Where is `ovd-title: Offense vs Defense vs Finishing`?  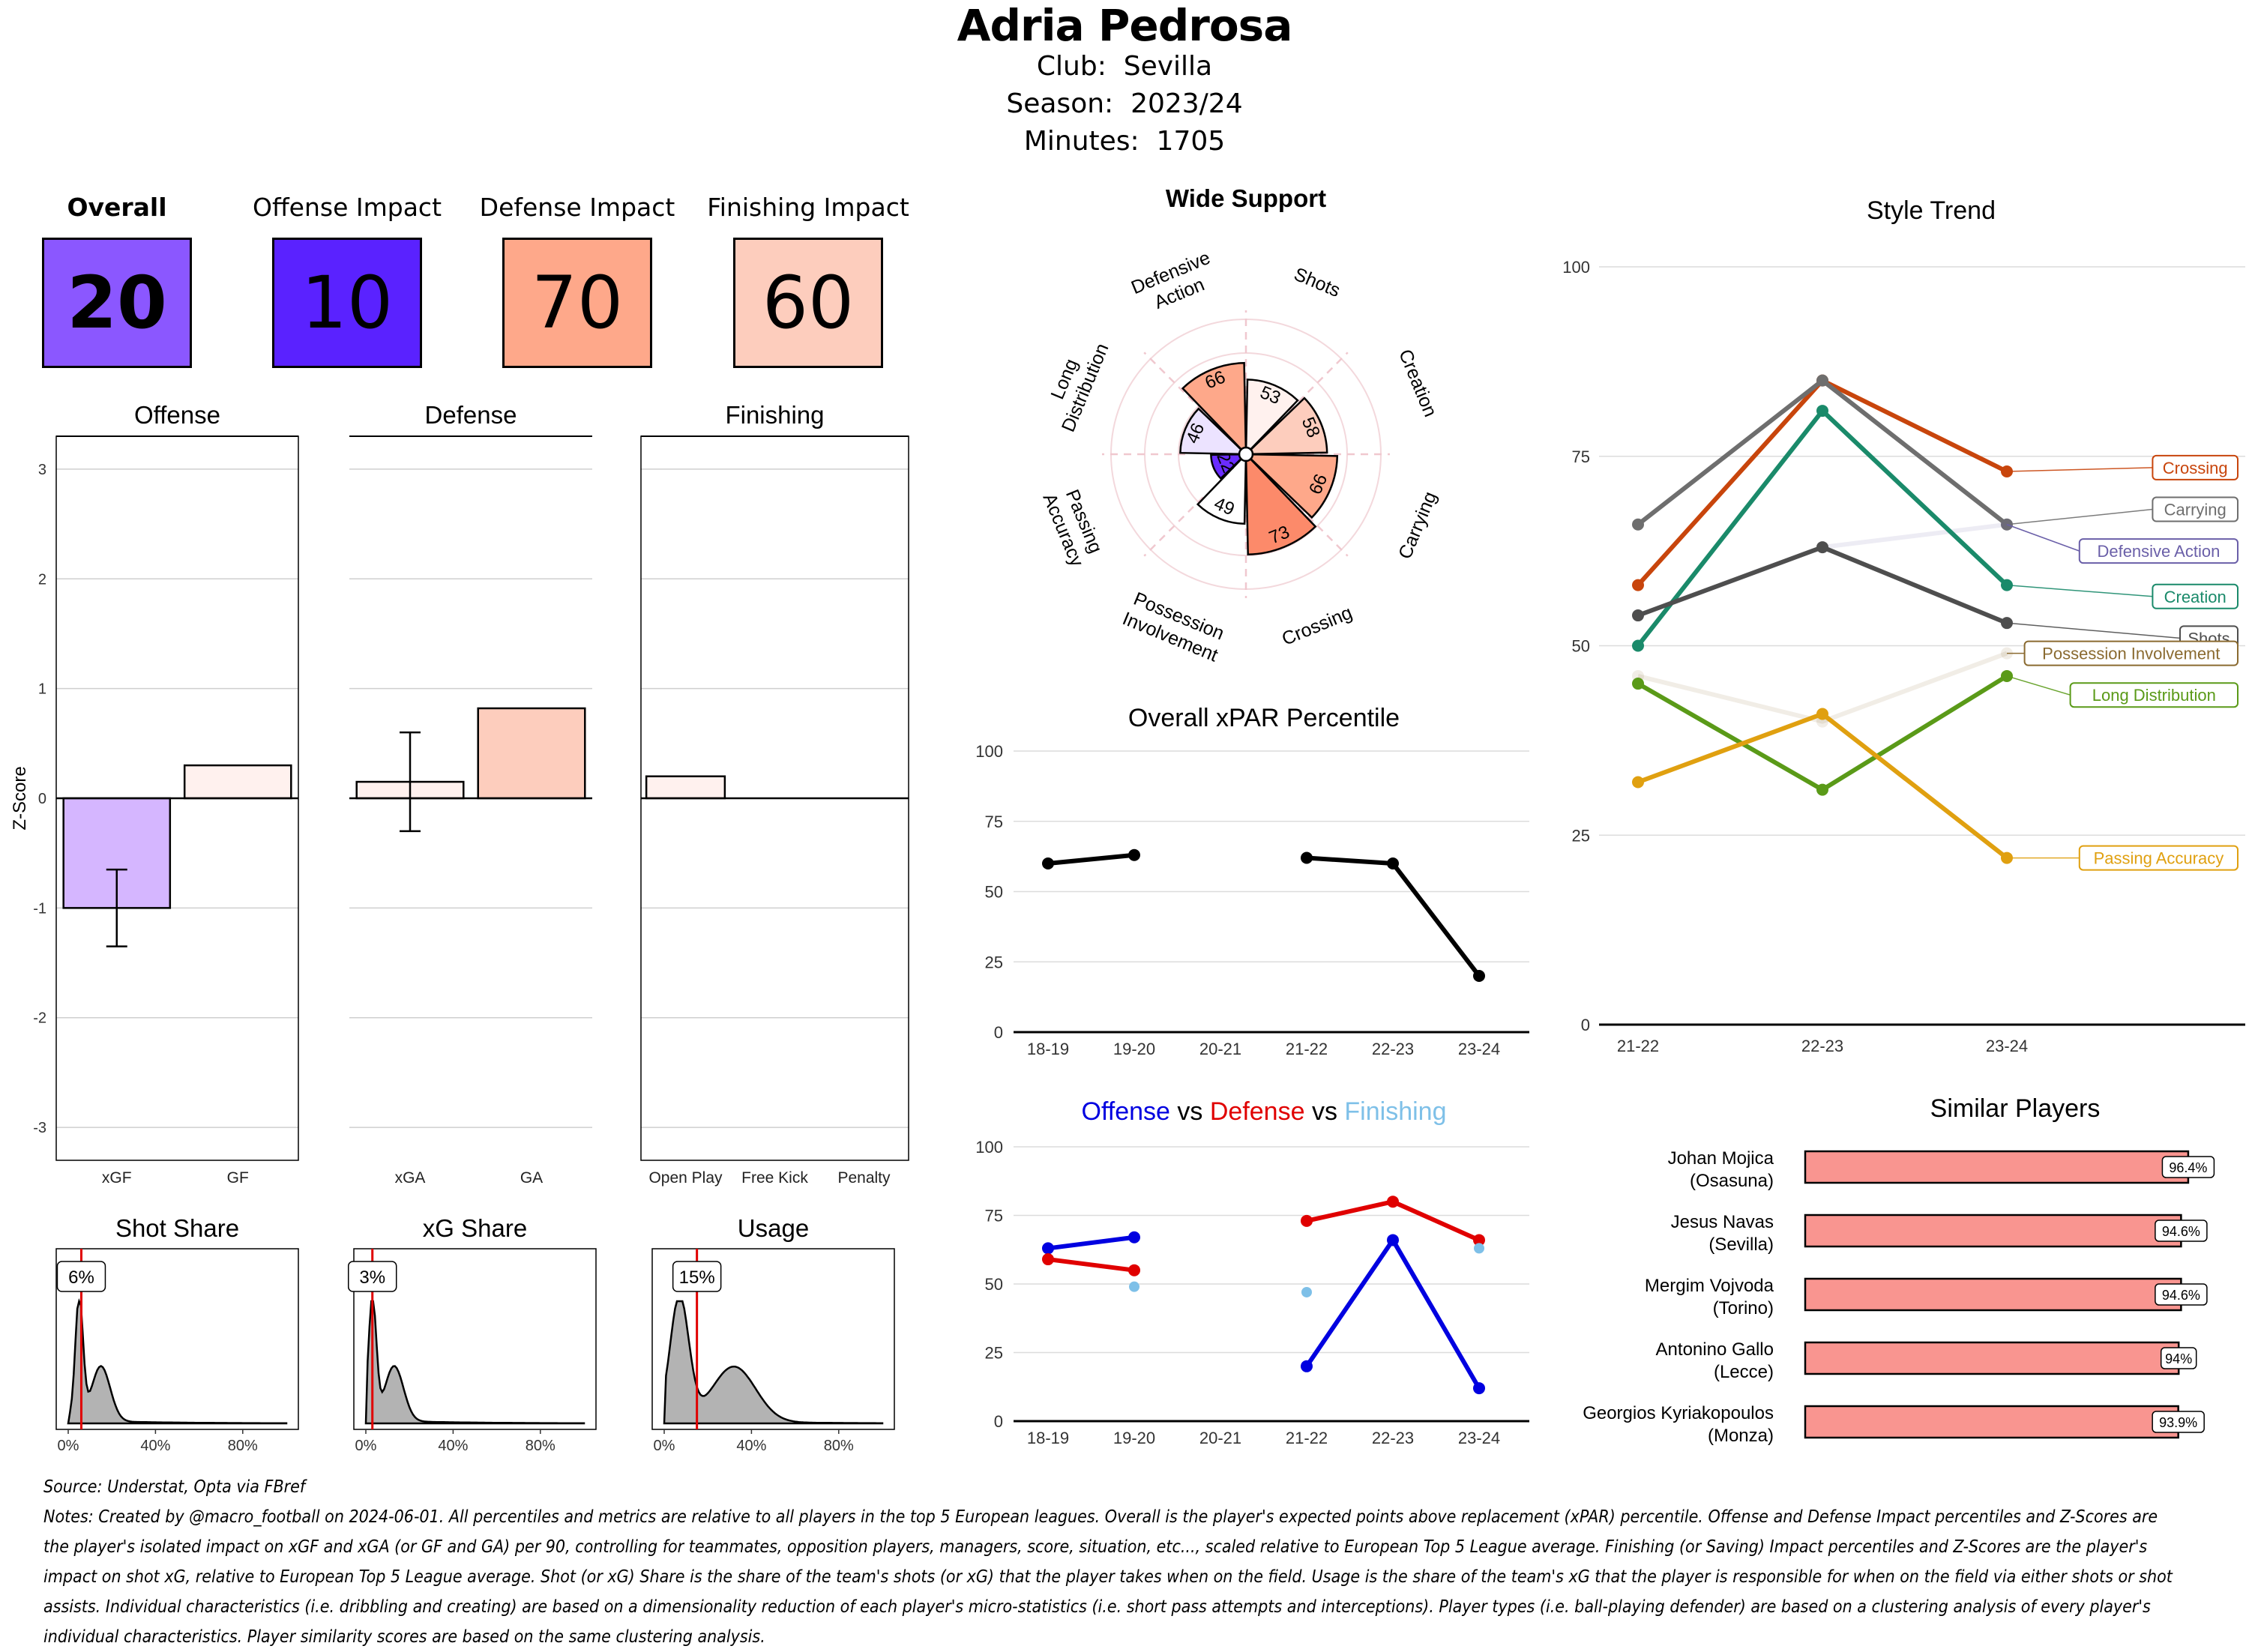 ovd-title: Offense vs Defense vs Finishing is located at coordinates (1264, 1111).